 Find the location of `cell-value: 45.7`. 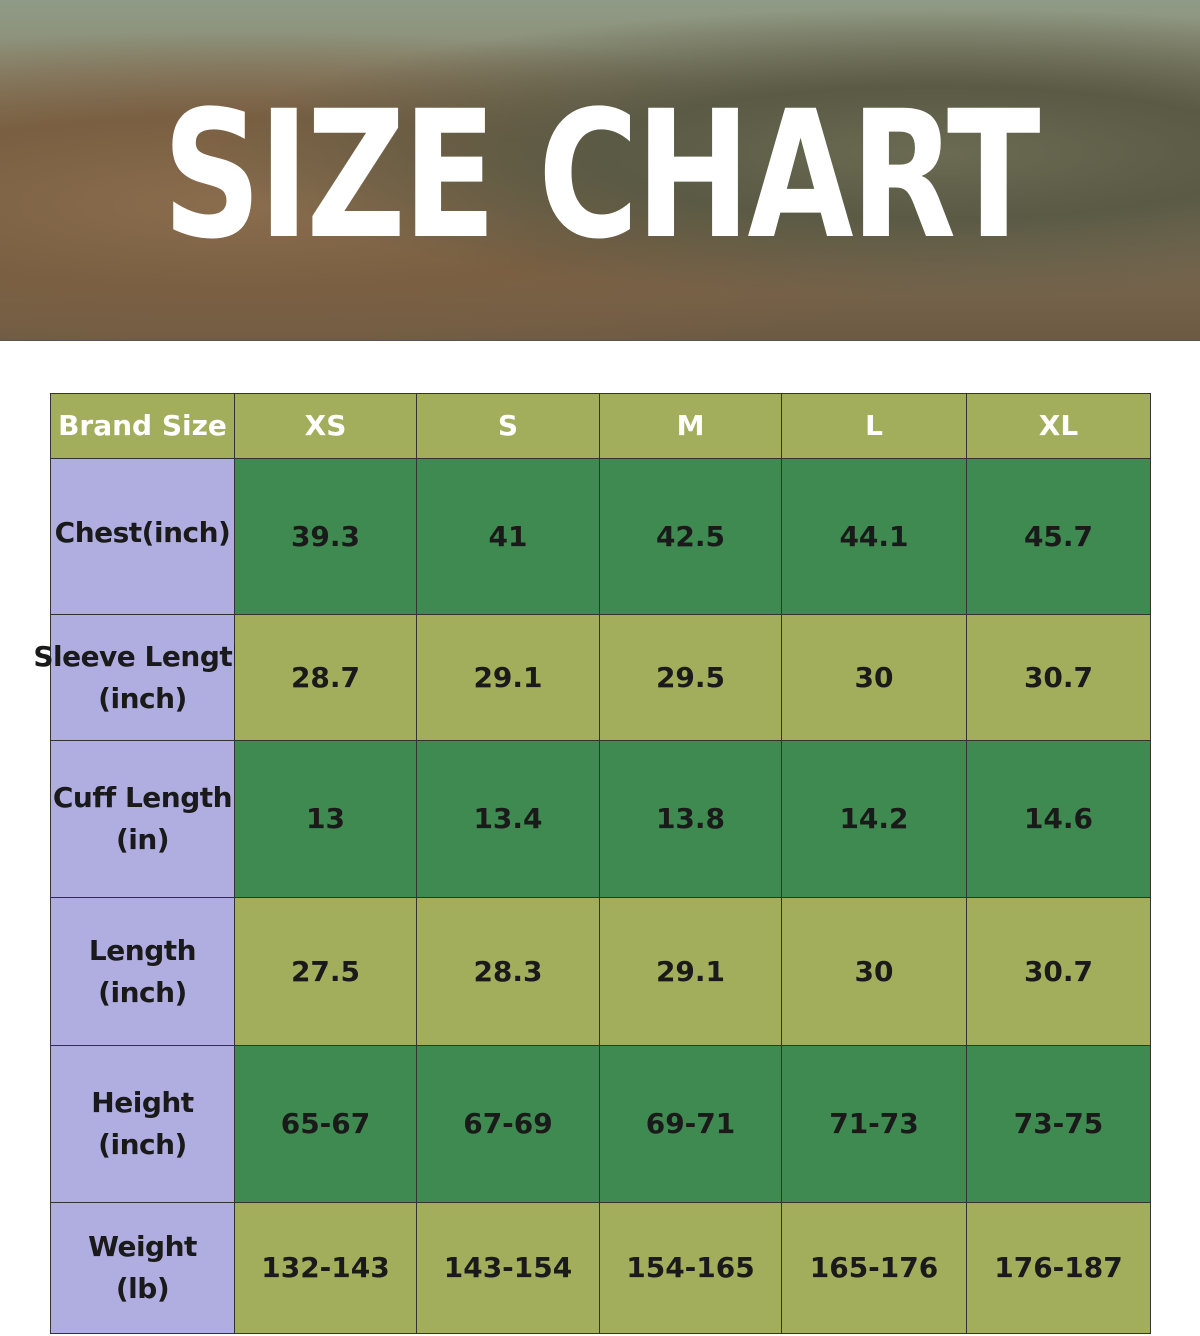

cell-value: 45.7 is located at coordinates (1058, 536).